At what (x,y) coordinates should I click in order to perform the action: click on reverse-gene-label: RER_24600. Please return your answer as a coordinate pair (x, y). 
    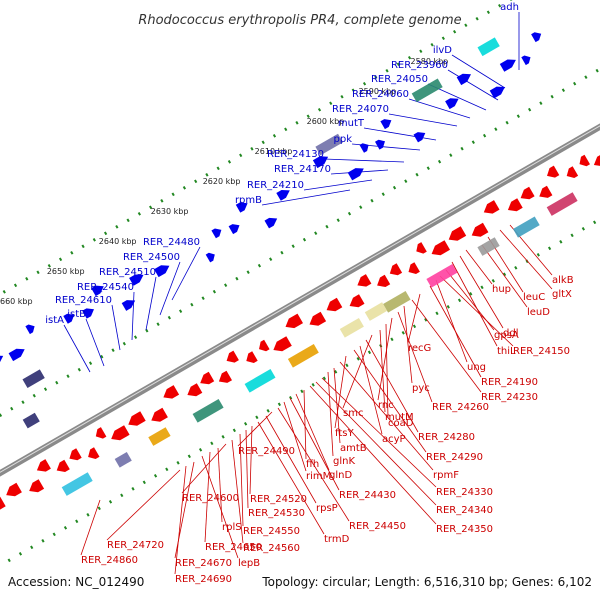
    Looking at the image, I should click on (210, 498).